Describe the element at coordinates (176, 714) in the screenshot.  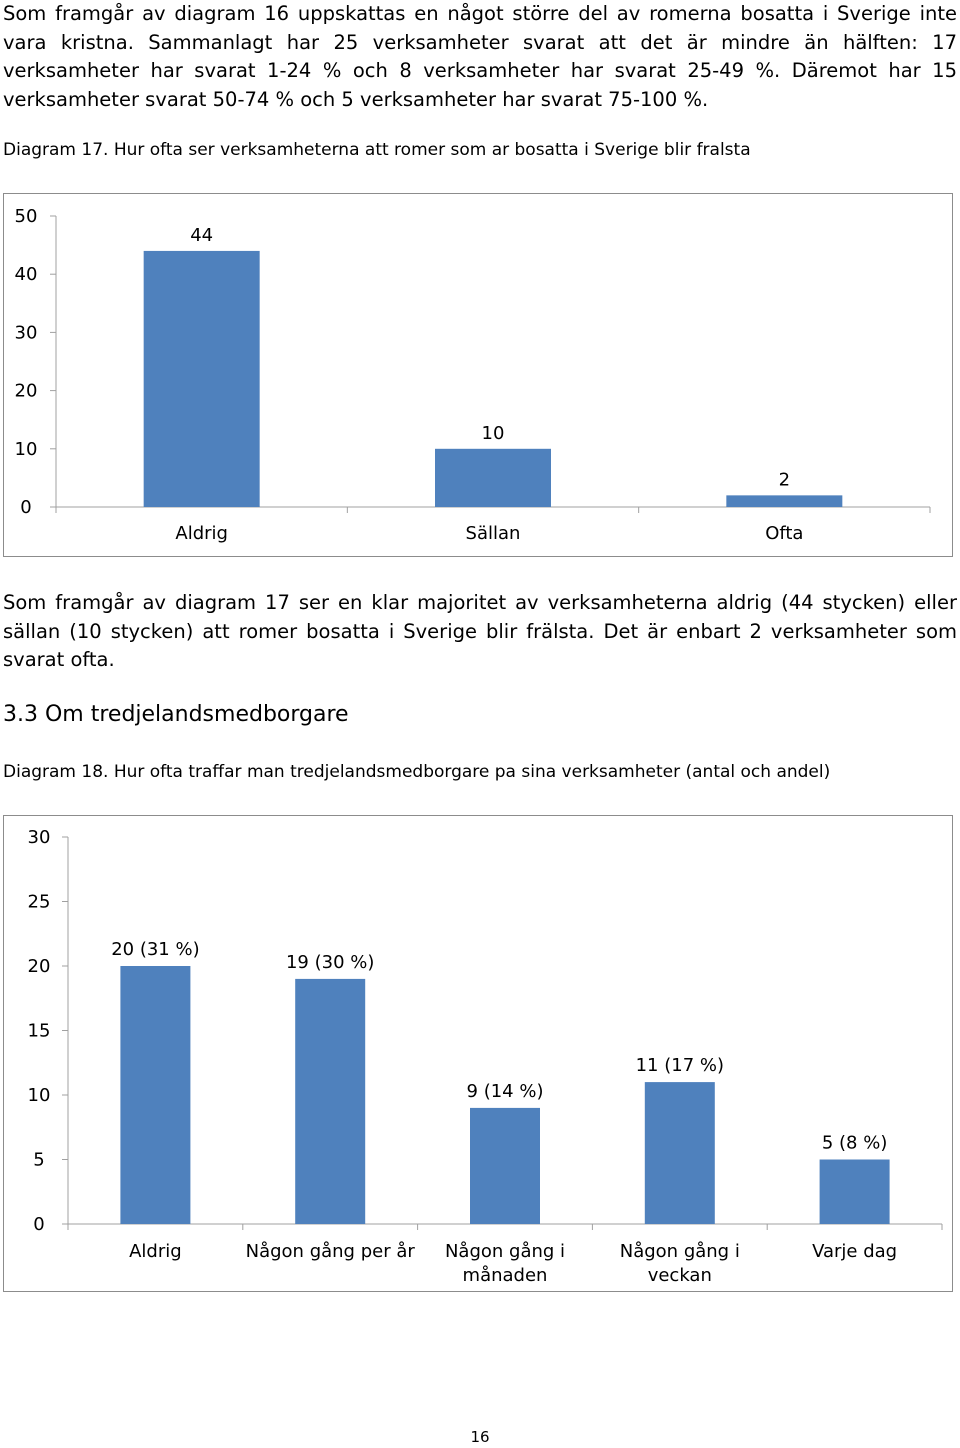
I see `section-heading: 3.3 Om tredjelandsmedborgare` at that location.